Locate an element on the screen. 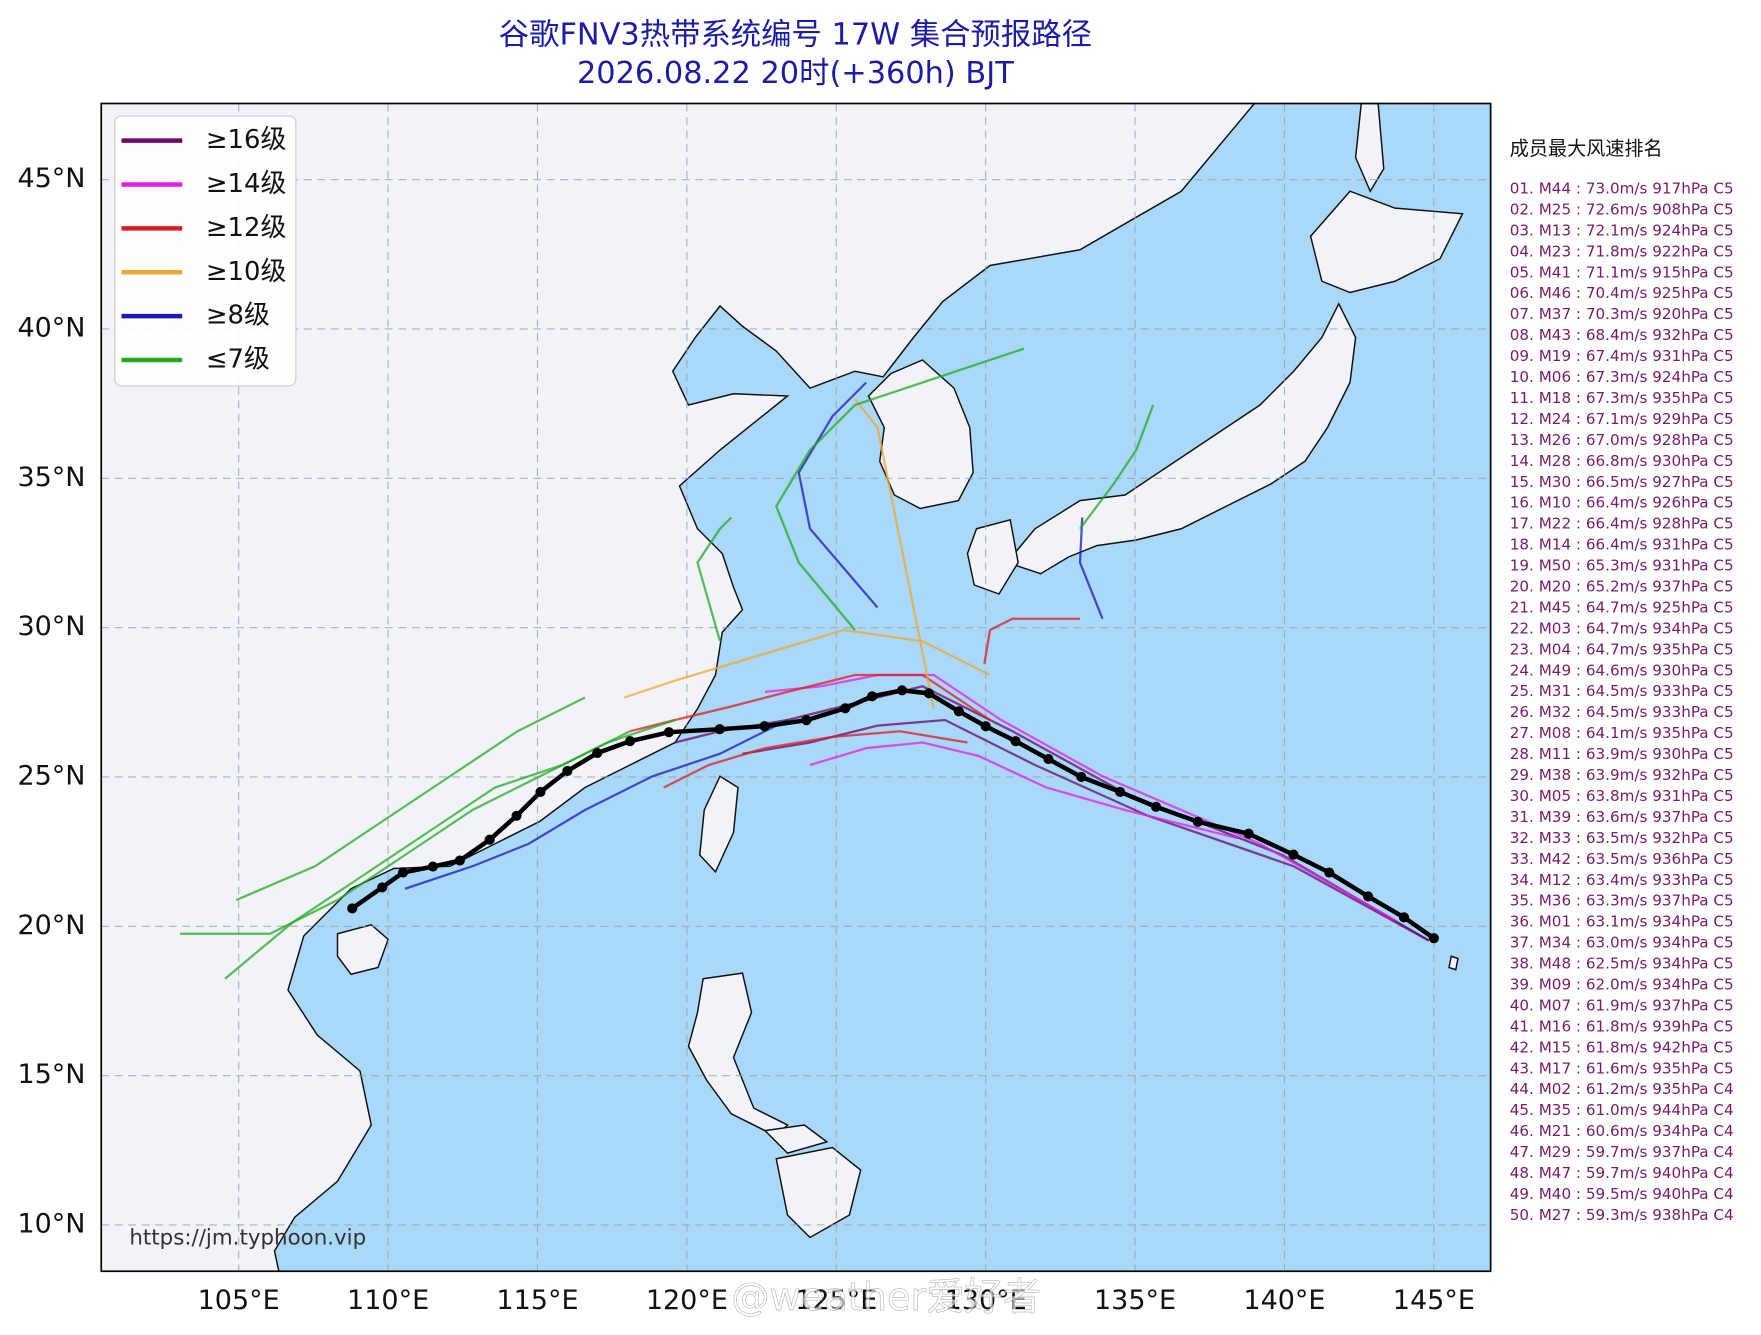  ranking-item: 19. M50 : 65.3m/s 931hPa C5 is located at coordinates (1622, 566).